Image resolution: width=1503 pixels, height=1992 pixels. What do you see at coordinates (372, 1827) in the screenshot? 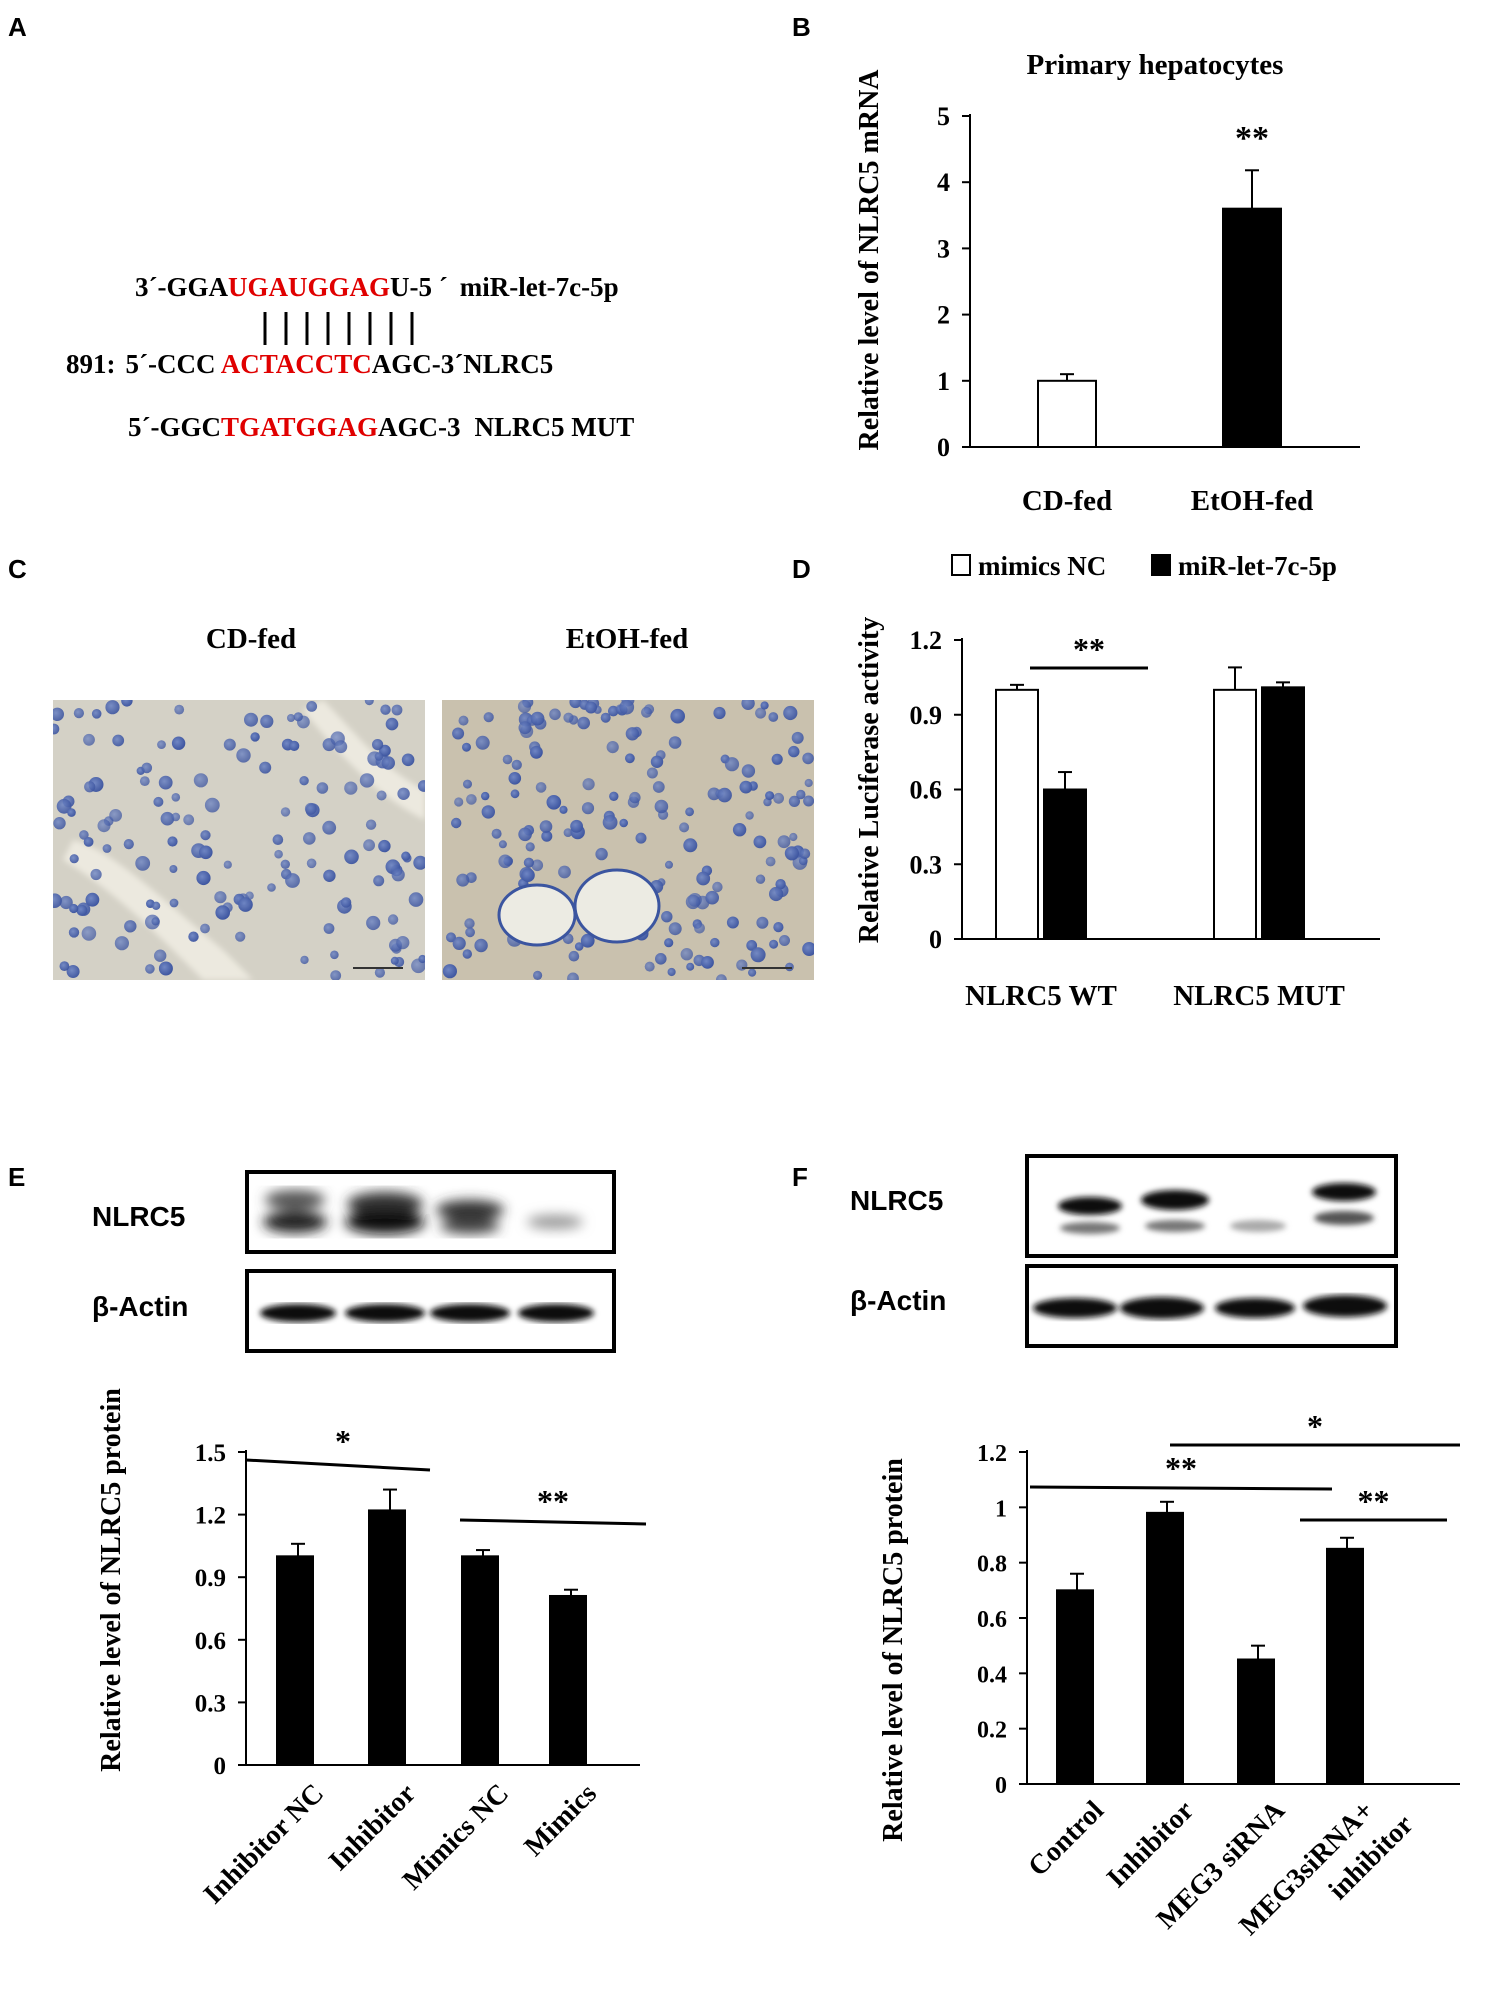
I see `category-label: Inhibitor` at bounding box center [372, 1827].